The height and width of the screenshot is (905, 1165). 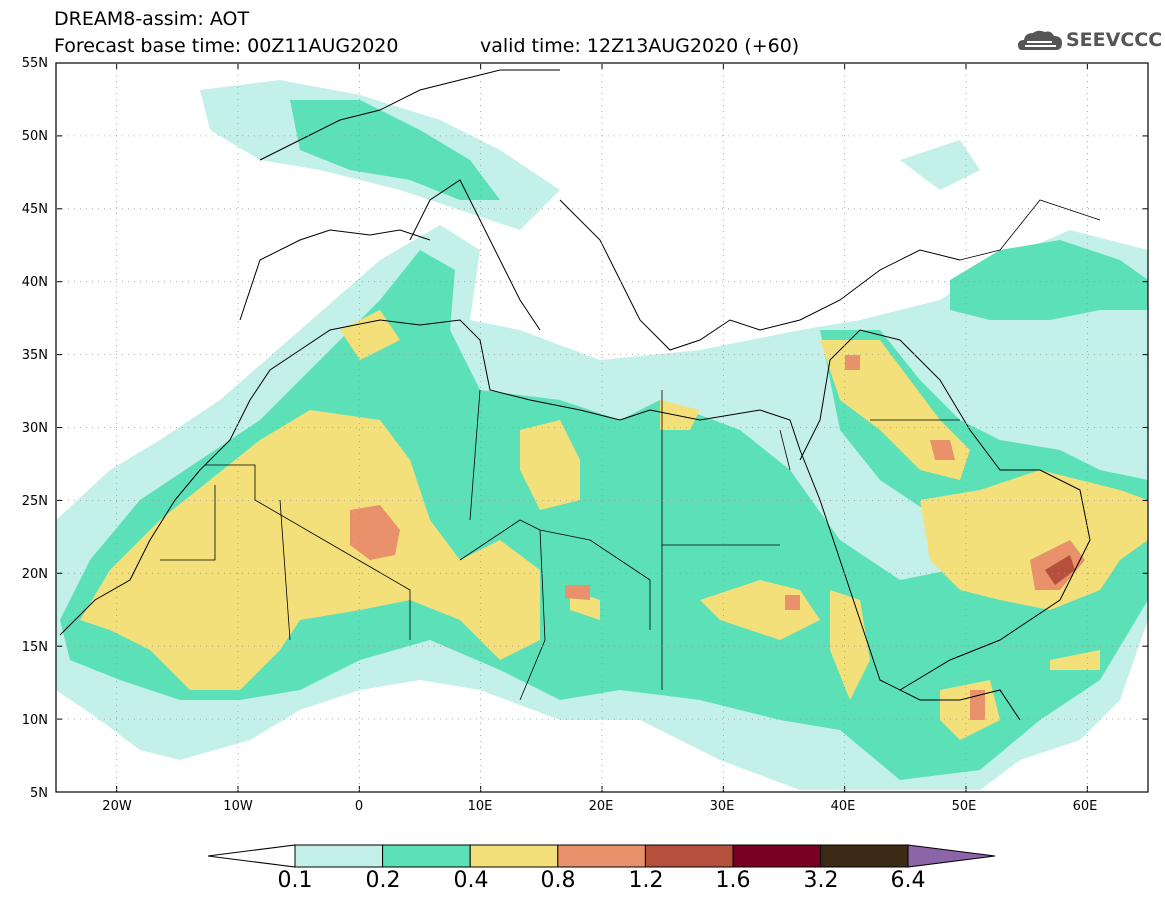 What do you see at coordinates (733, 880) in the screenshot?
I see `colorbar-label: 1.6` at bounding box center [733, 880].